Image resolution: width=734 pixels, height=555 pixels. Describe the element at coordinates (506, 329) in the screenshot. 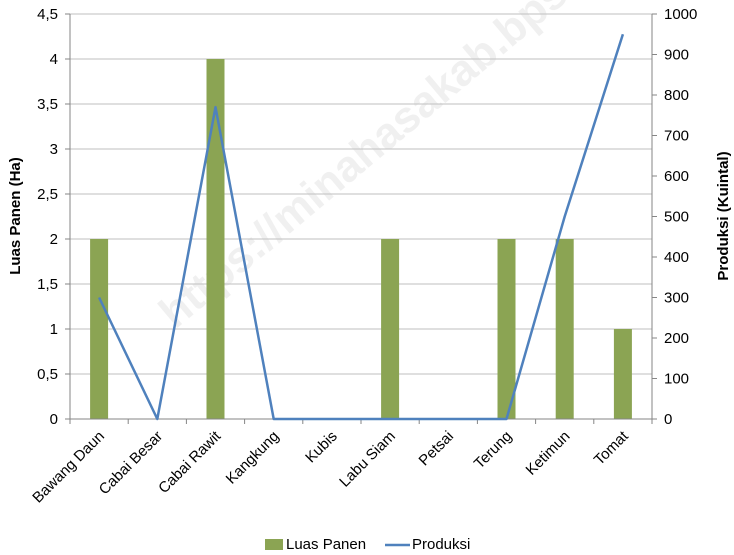

I see `bar-terung` at that location.